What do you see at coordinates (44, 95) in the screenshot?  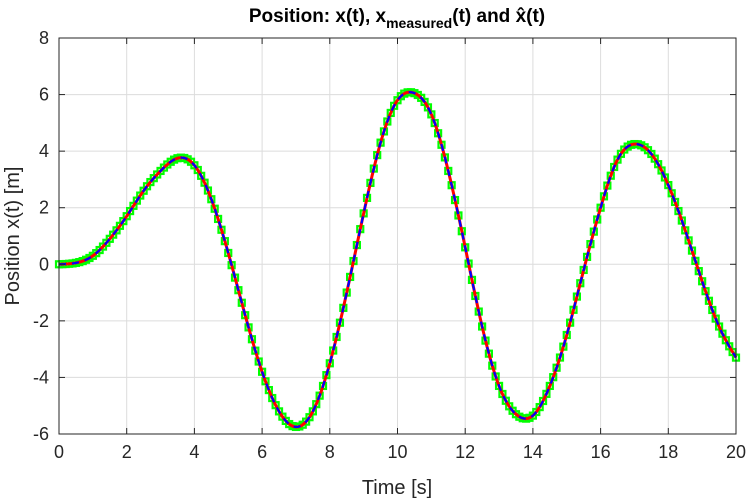 I see `y-tick-label: 6` at bounding box center [44, 95].